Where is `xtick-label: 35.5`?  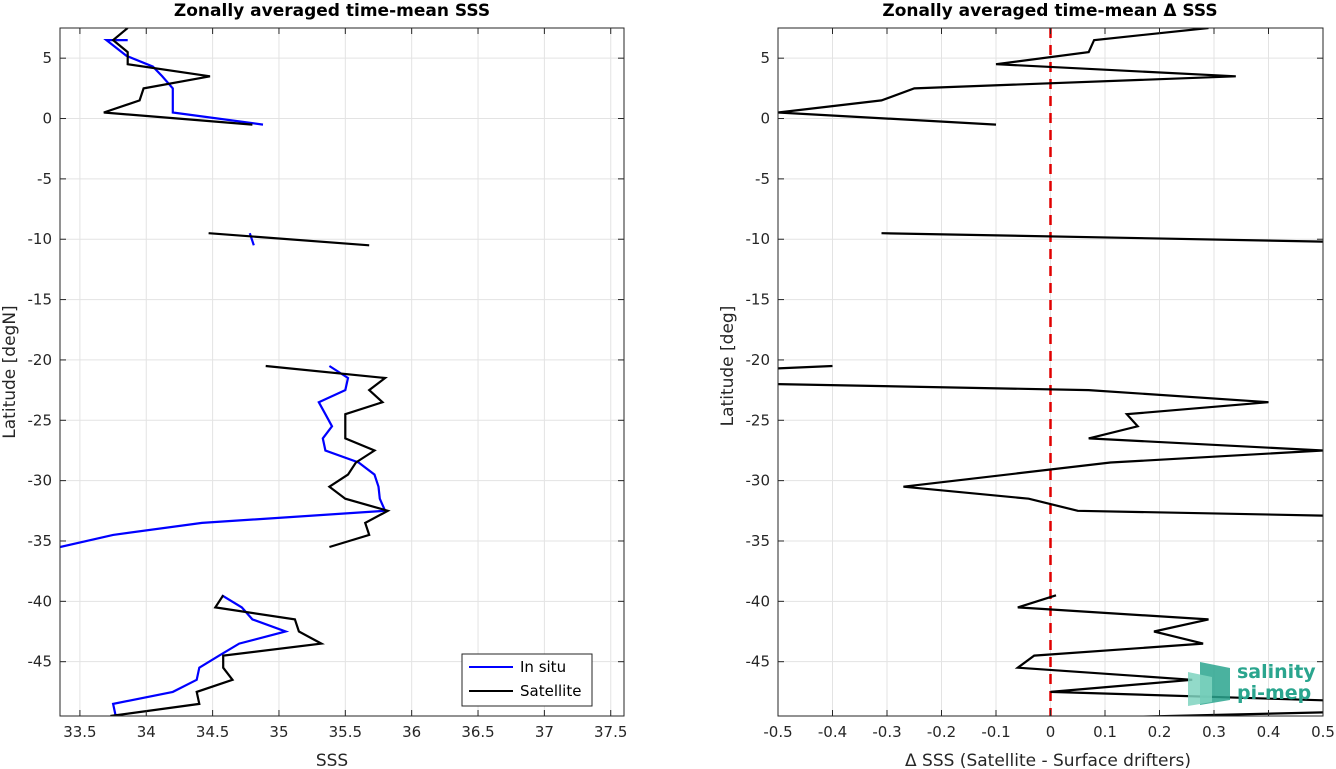
xtick-label: 35.5 is located at coordinates (345, 732).